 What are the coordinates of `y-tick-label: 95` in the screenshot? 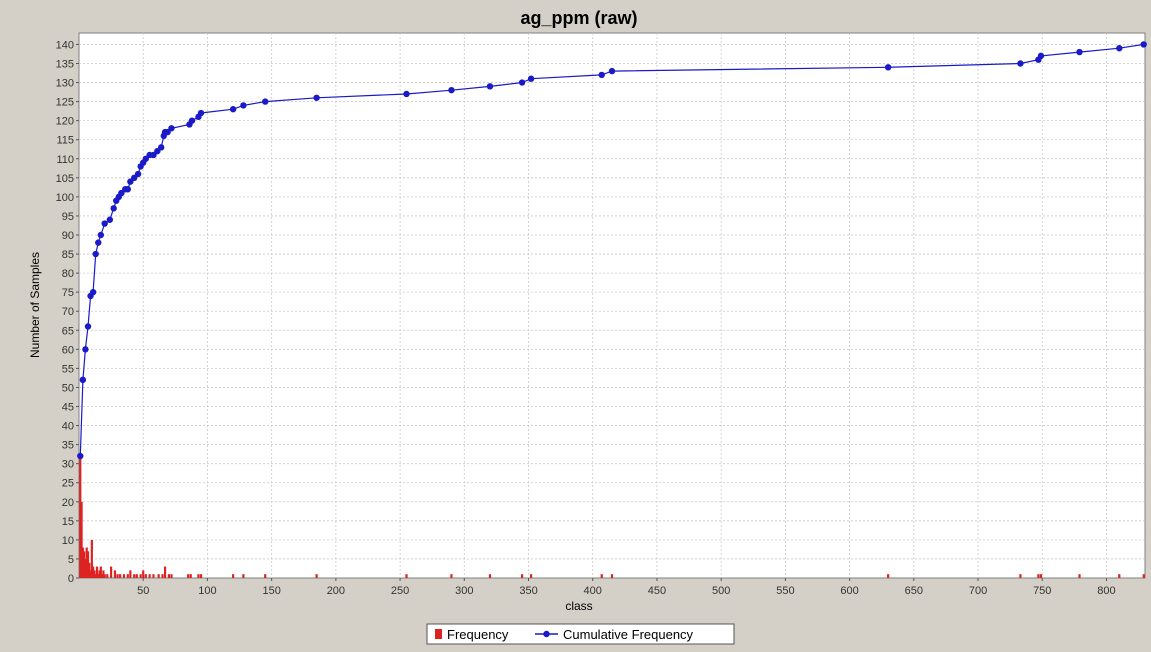 It's located at (68, 217).